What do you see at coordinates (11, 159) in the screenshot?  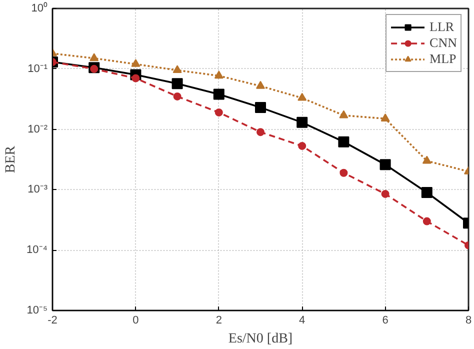 I see `y-axis-title: BER` at bounding box center [11, 159].